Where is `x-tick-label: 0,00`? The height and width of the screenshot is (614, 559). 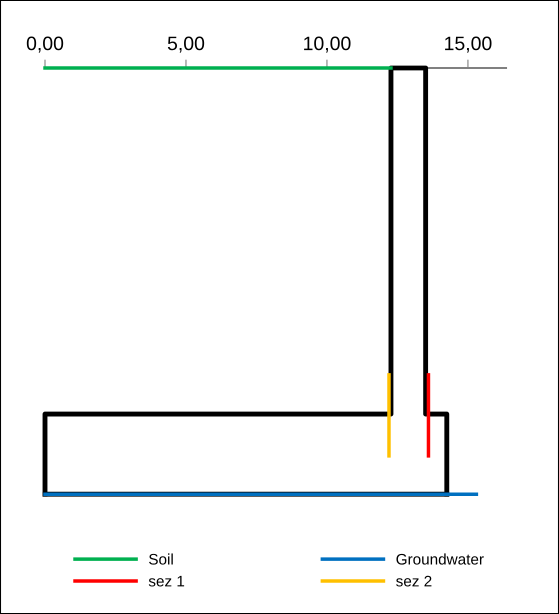
x-tick-label: 0,00 is located at coordinates (45, 44).